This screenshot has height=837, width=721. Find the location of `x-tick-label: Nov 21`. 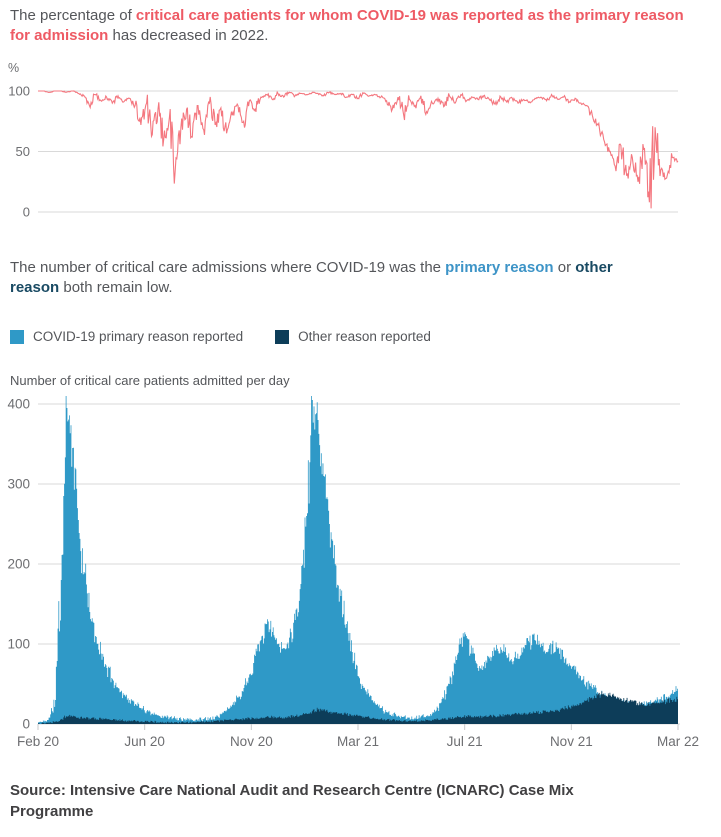

x-tick-label: Nov 21 is located at coordinates (571, 741).